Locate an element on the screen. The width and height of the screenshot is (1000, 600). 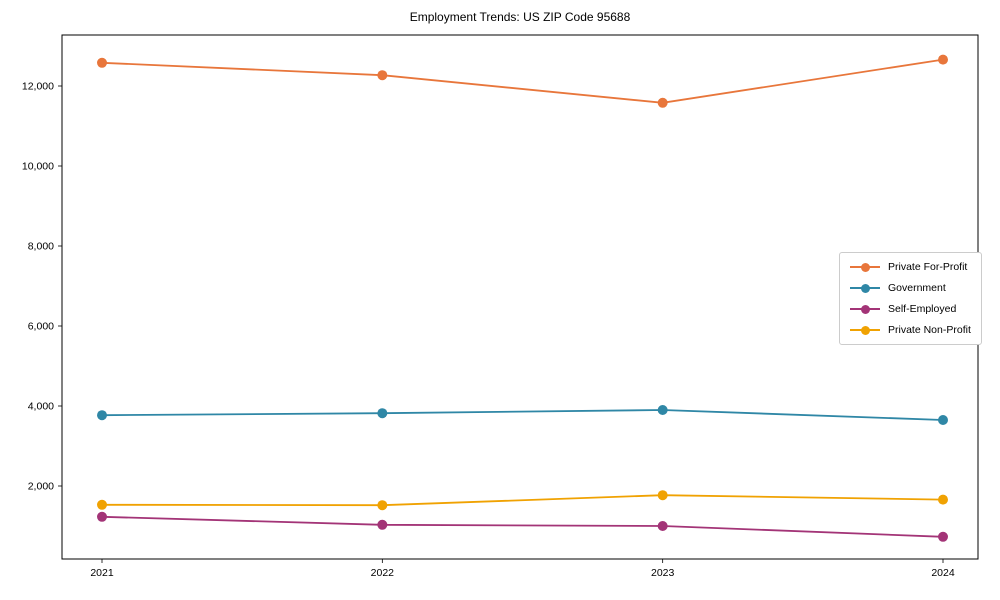
legend-item-government: Government is located at coordinates (910, 288).